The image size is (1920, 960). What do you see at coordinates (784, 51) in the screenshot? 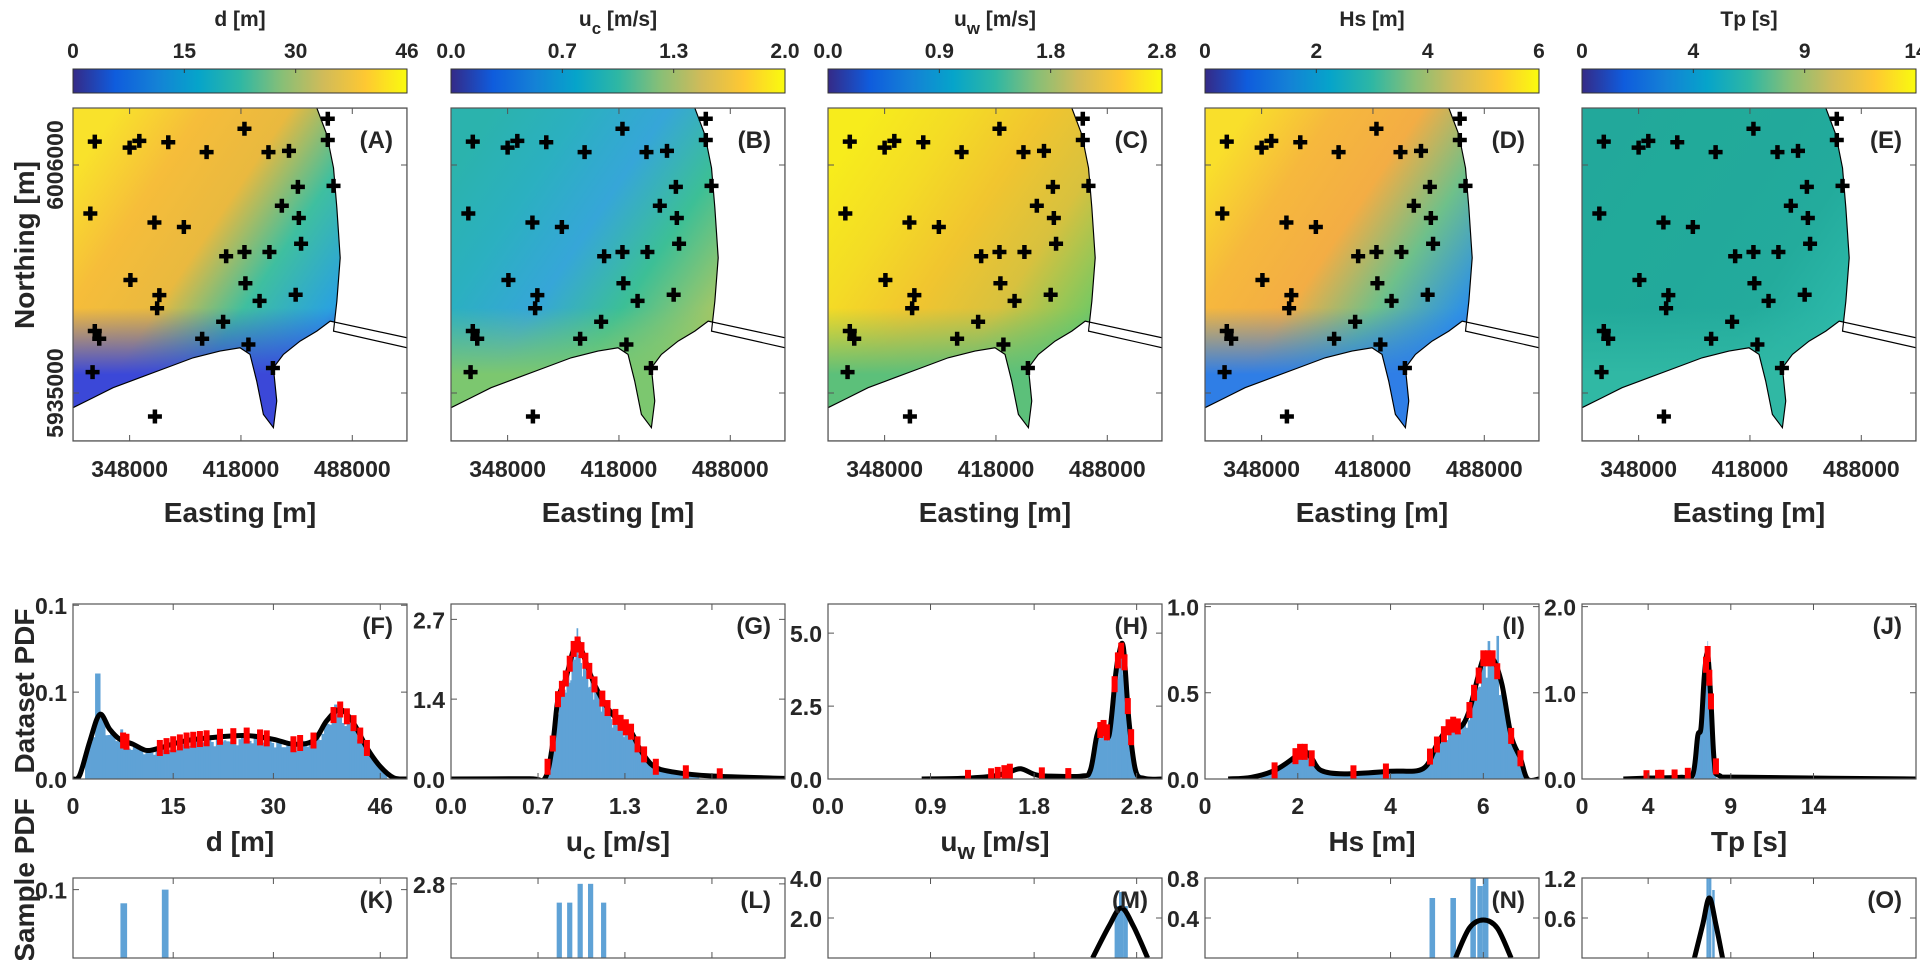
I see `colorbar-tick-label: 2.0` at bounding box center [784, 51].